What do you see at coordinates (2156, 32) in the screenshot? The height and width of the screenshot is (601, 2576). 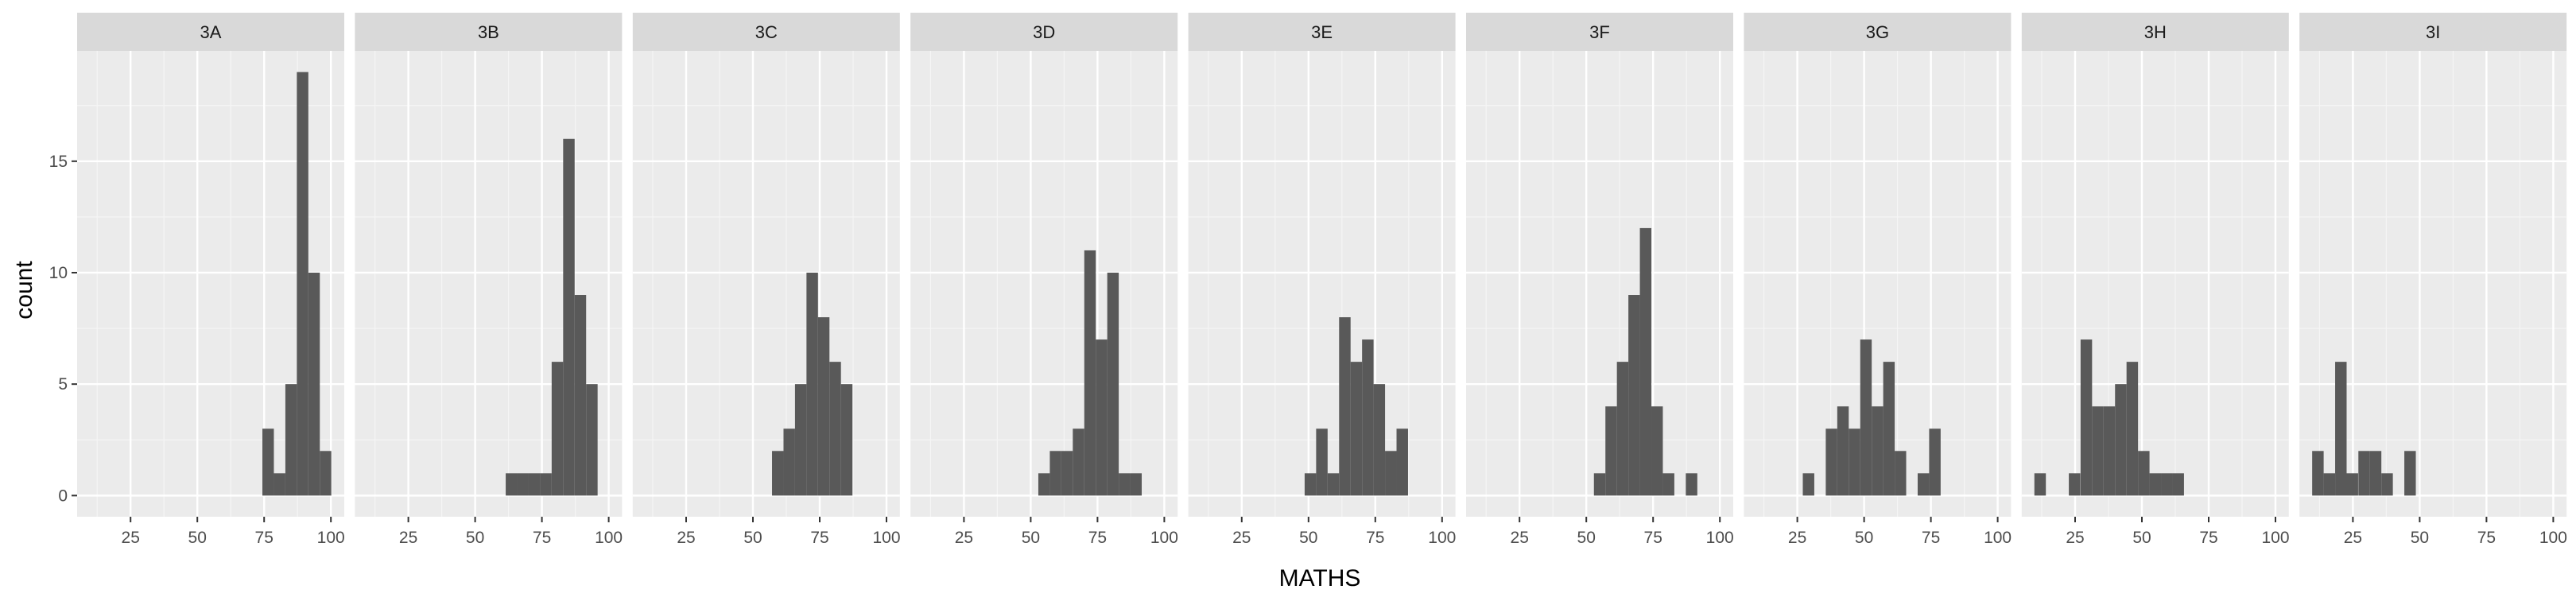 I see `facet-strip-label: 3H` at bounding box center [2156, 32].